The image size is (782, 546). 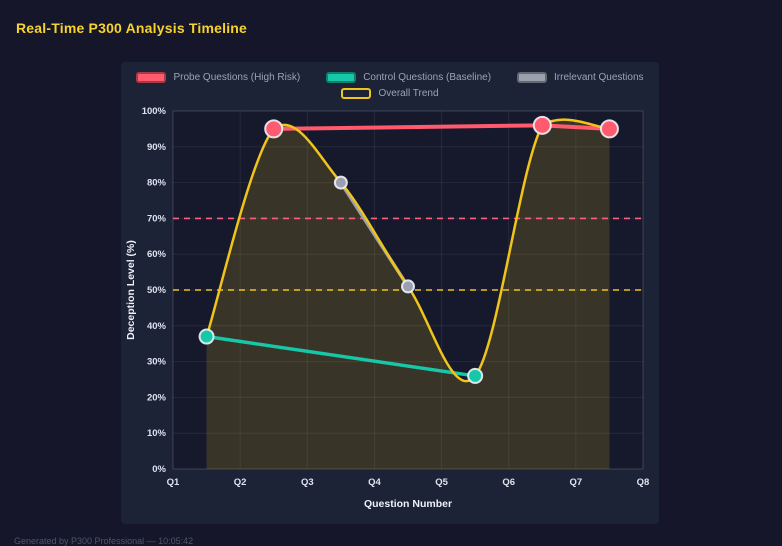 I want to click on svg-text: Q1, so click(x=173, y=482).